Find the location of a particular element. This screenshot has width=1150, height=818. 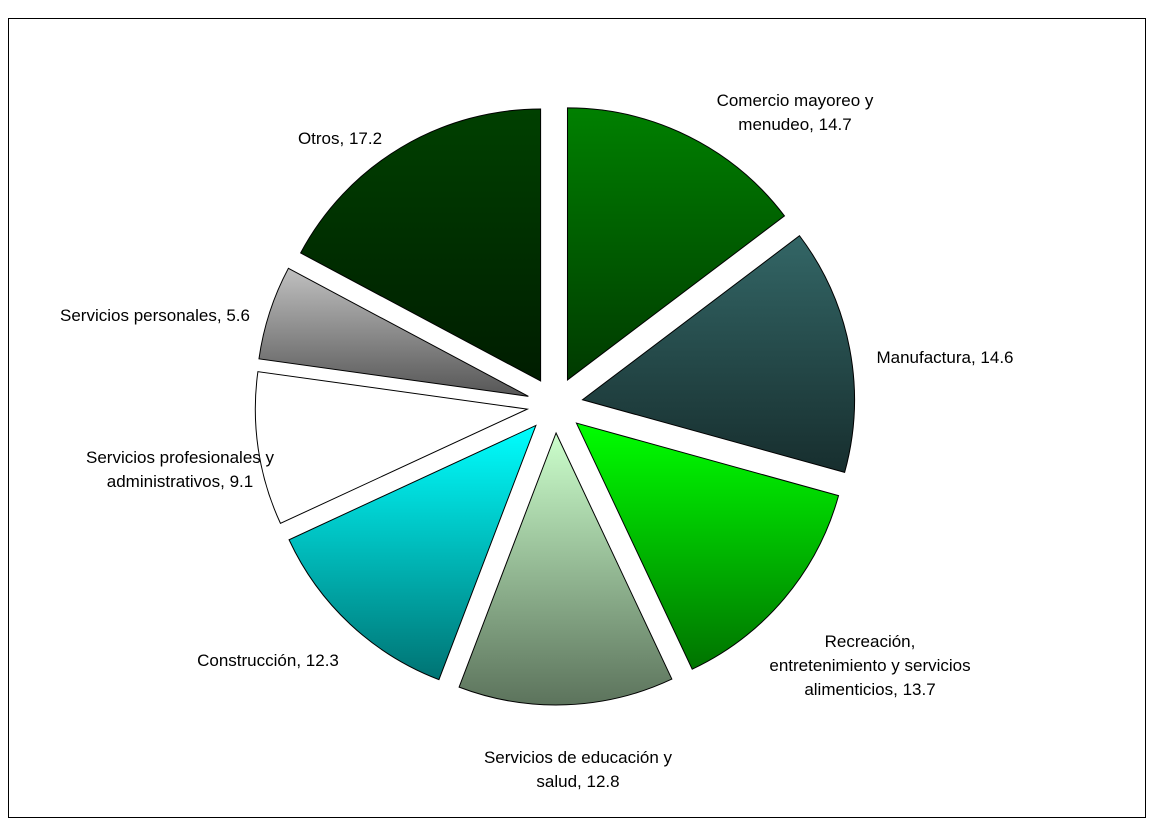

slice-label: Otros, 17.2 is located at coordinates (340, 138).